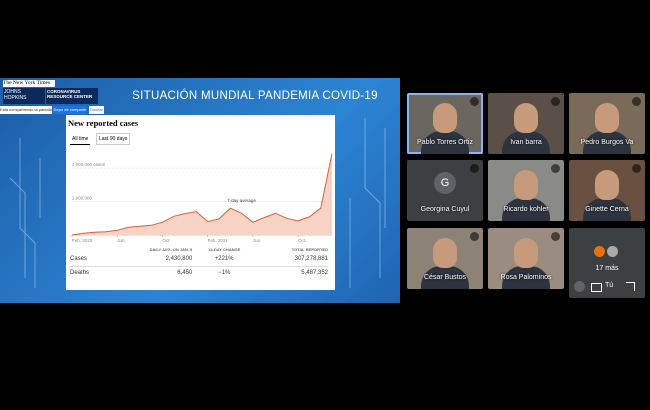 This screenshot has height=410, width=650. I want to click on hide-button: Ocultar, so click(96, 110).